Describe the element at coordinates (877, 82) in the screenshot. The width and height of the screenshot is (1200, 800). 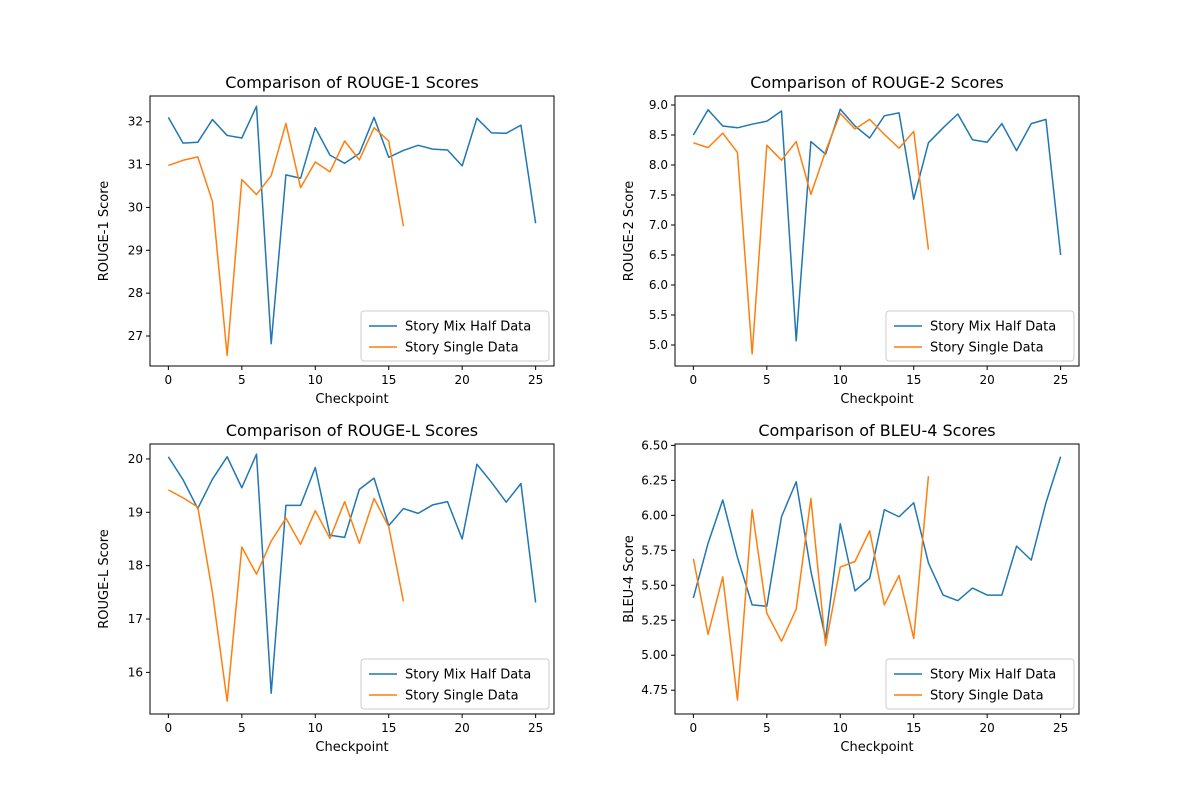
I see `chart-title: Comparison of ROUGE-2 Scores` at that location.